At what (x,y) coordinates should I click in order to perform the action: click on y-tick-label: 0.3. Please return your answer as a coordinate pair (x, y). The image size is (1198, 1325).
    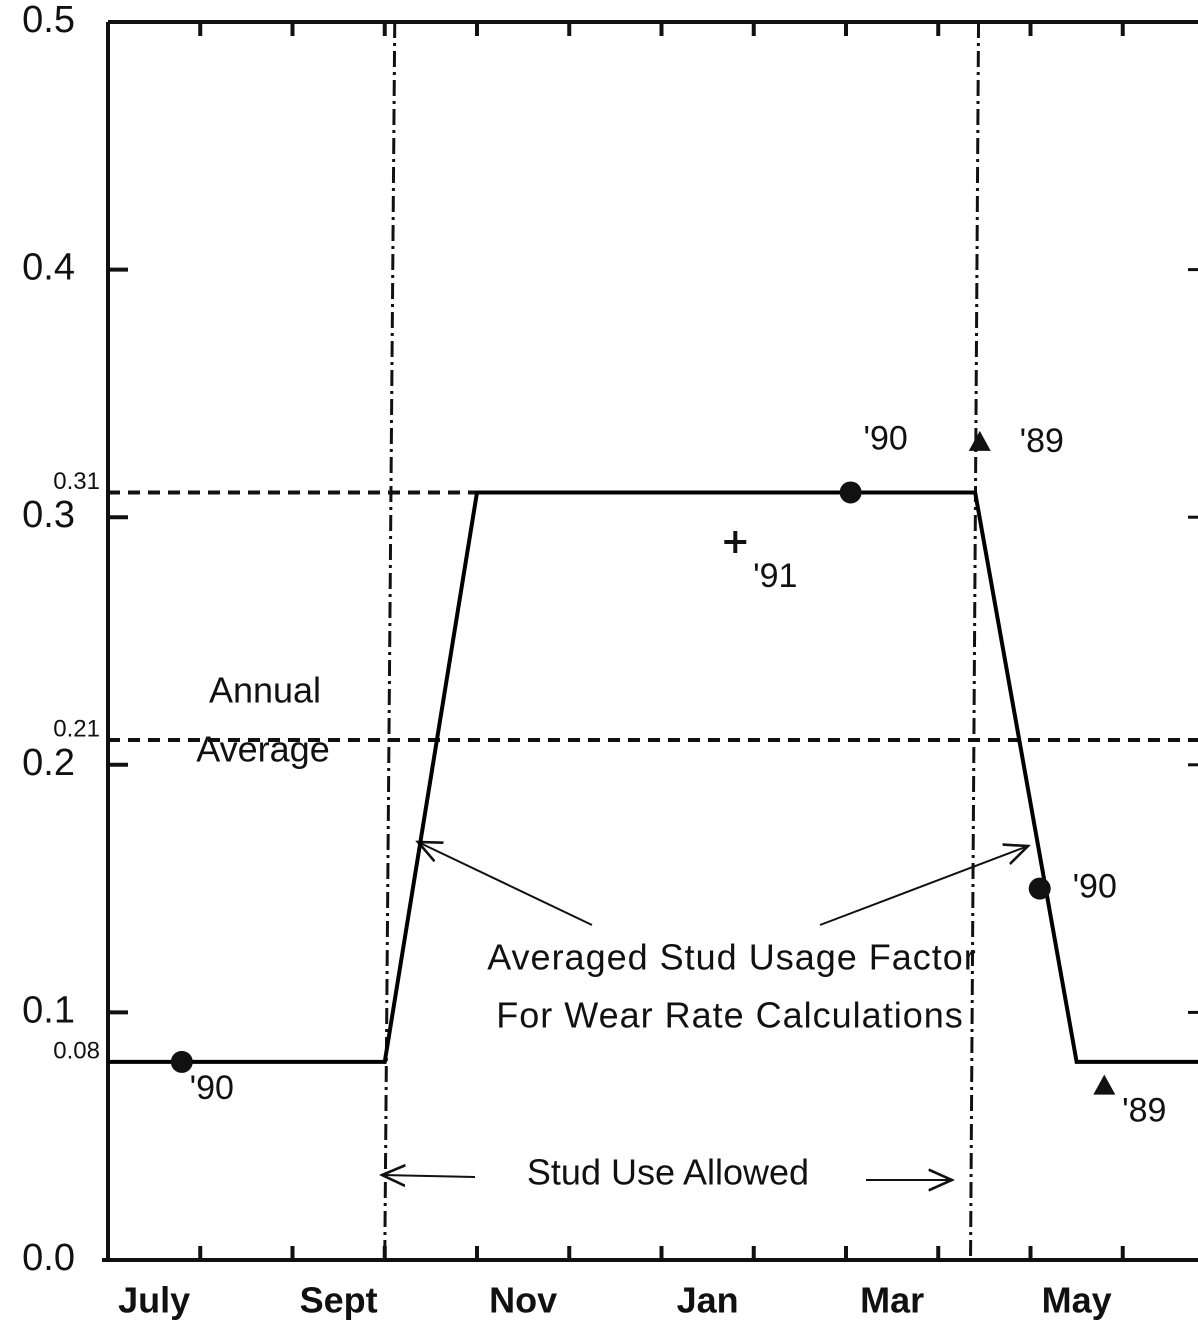
    Looking at the image, I should click on (48, 515).